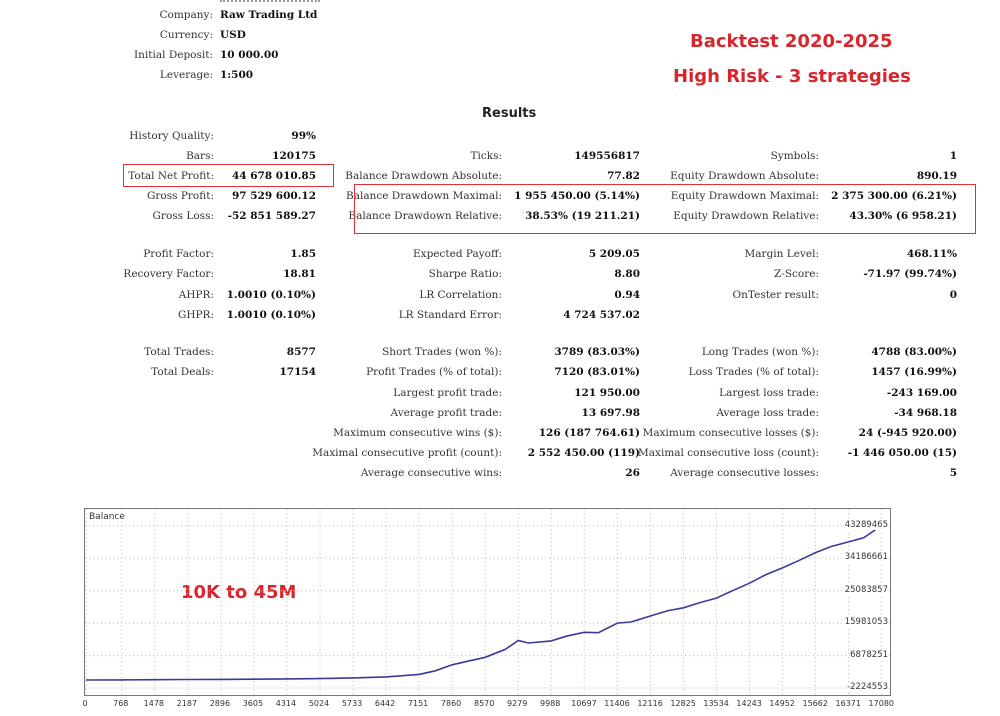  What do you see at coordinates (627, 274) in the screenshot?
I see `stat-value: 8.80` at bounding box center [627, 274].